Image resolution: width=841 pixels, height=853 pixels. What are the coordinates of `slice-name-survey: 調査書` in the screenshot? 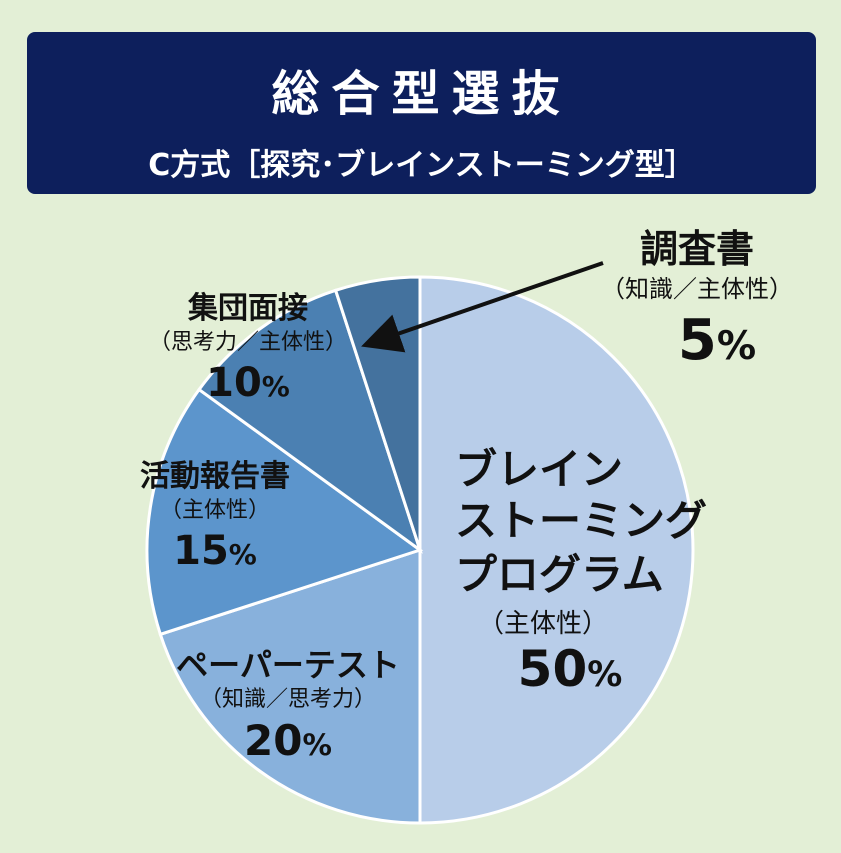 It's located at (696, 249).